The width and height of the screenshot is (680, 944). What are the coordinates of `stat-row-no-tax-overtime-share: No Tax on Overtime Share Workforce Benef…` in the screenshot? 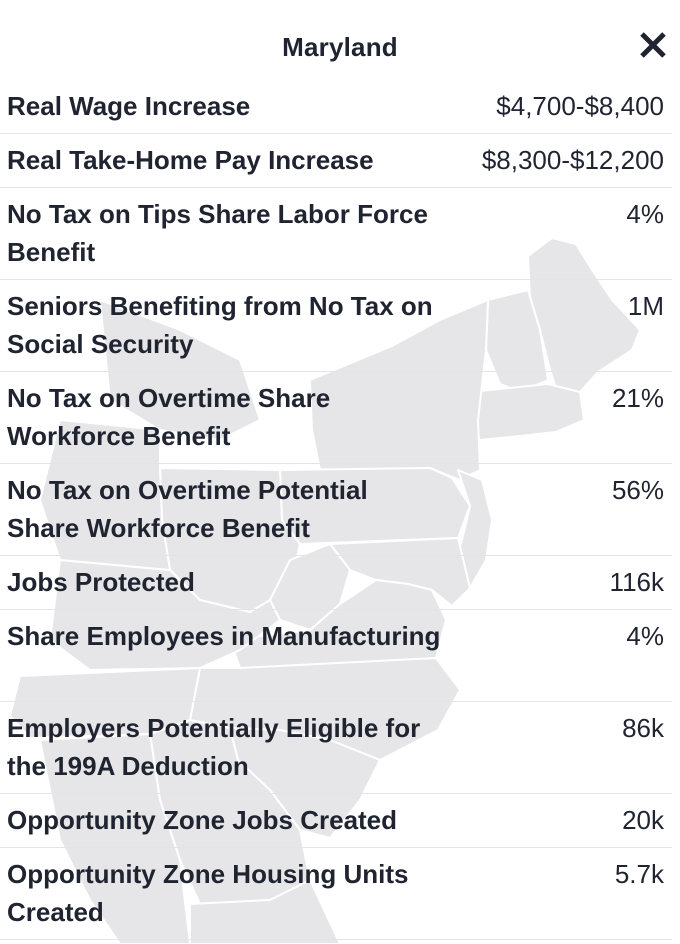 It's located at (336, 418).